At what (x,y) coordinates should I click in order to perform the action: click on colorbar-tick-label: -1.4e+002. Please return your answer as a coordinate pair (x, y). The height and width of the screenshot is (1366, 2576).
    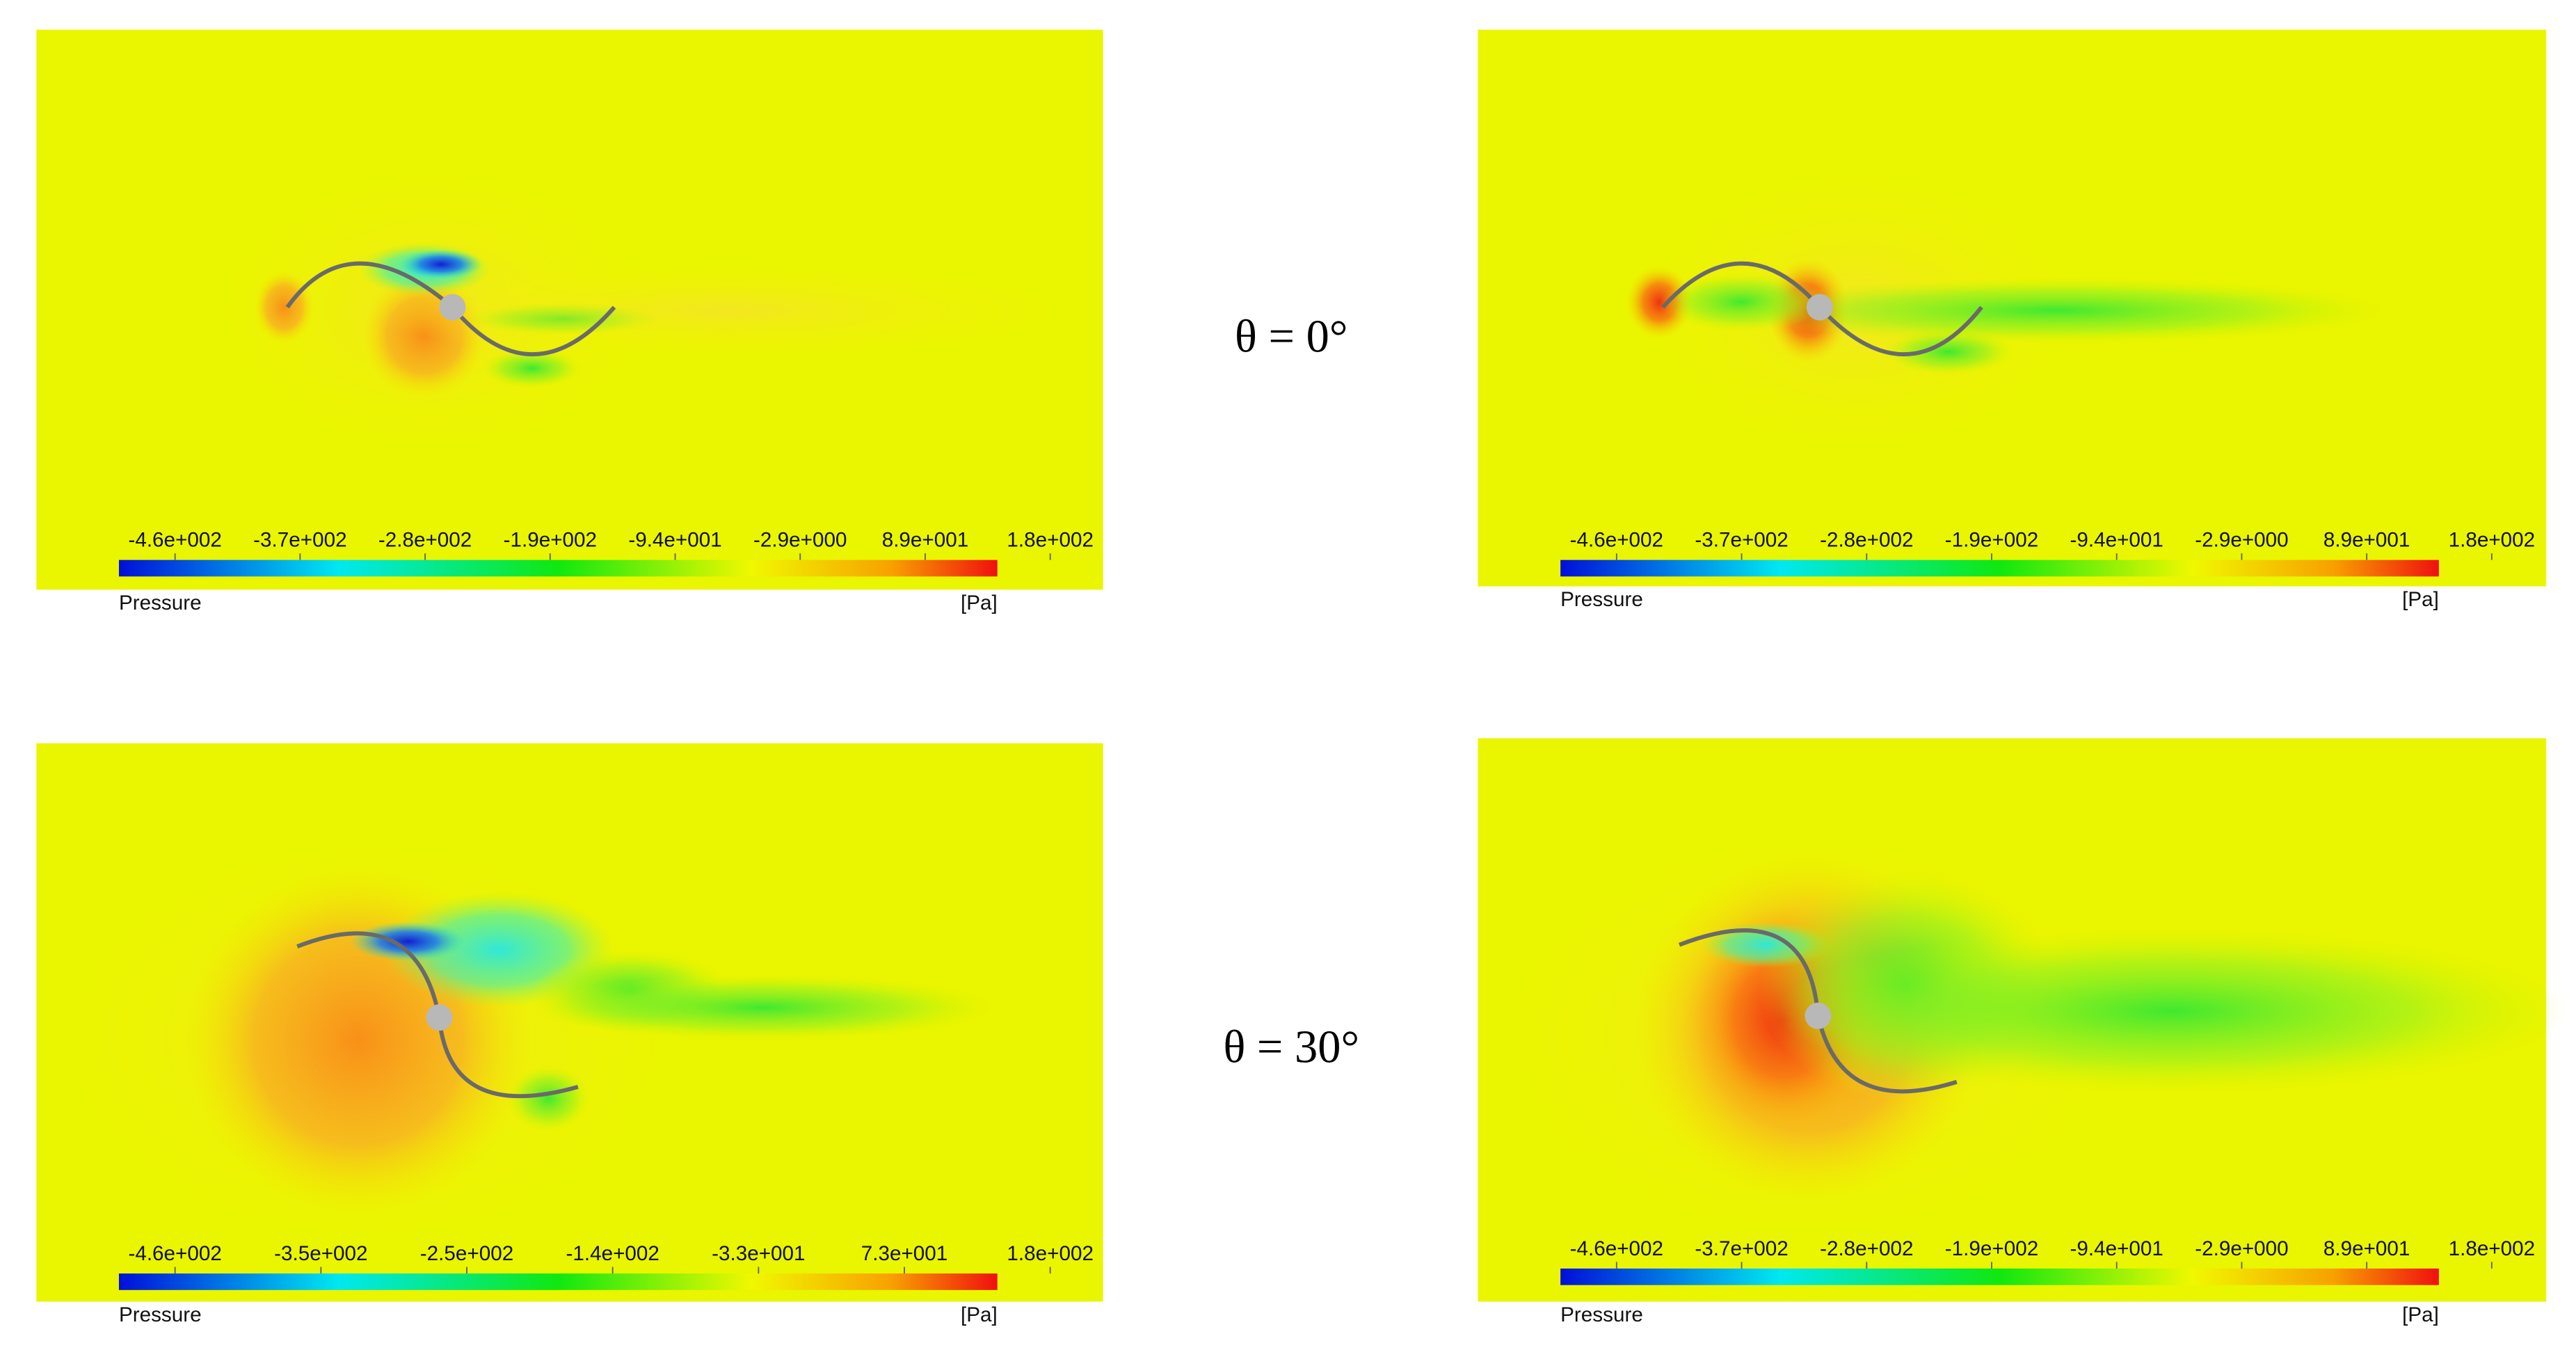
    Looking at the image, I should click on (612, 1253).